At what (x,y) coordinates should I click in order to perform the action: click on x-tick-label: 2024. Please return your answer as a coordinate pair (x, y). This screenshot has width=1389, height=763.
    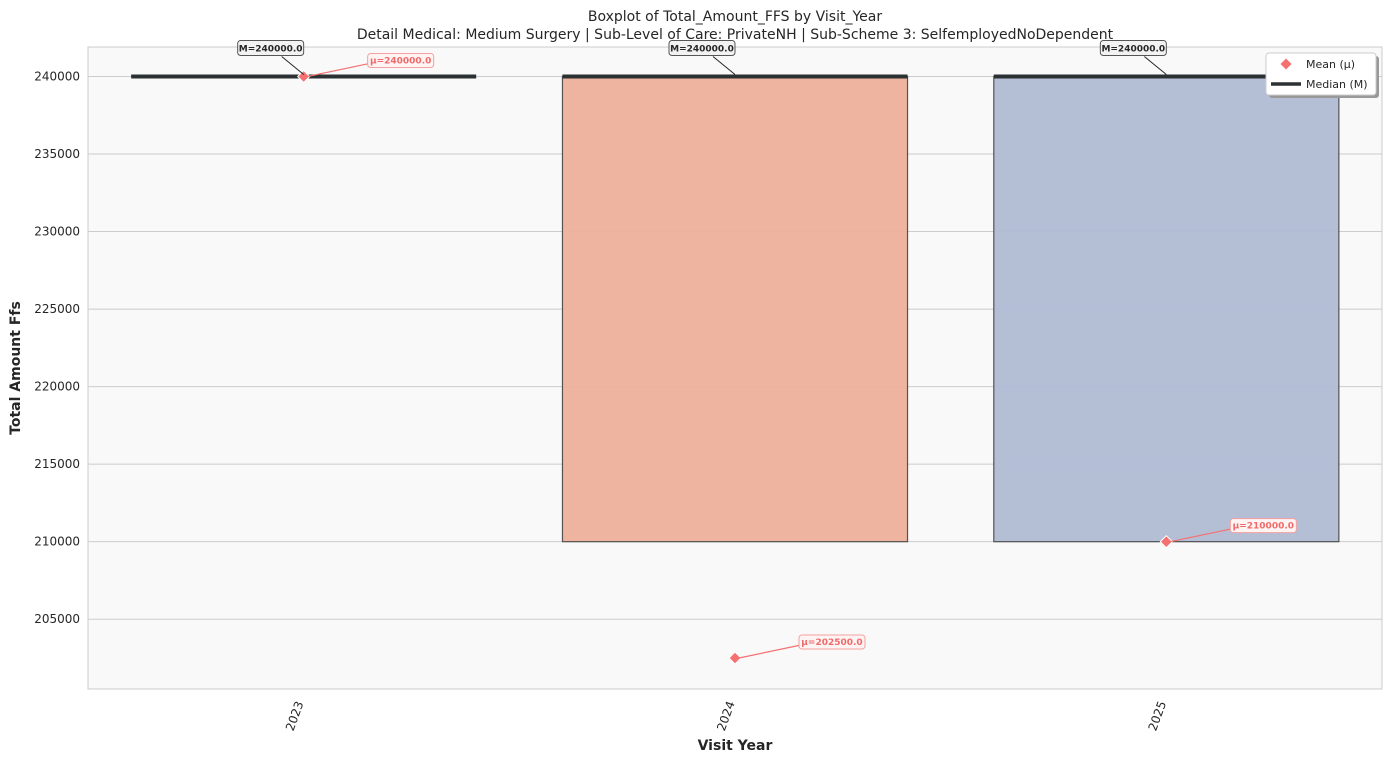
    Looking at the image, I should click on (726, 715).